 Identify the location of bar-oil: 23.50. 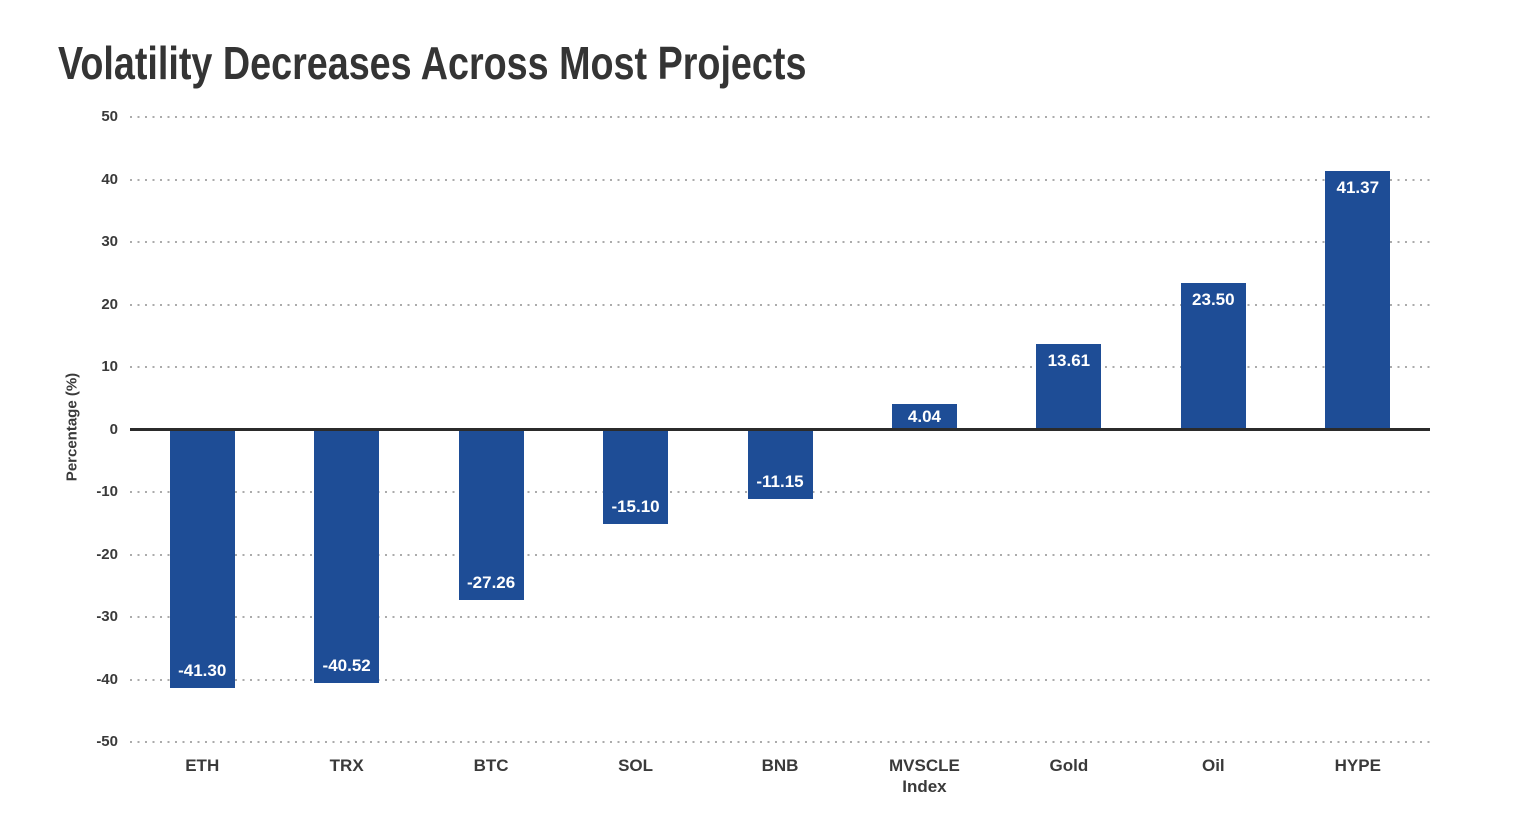
(1213, 356).